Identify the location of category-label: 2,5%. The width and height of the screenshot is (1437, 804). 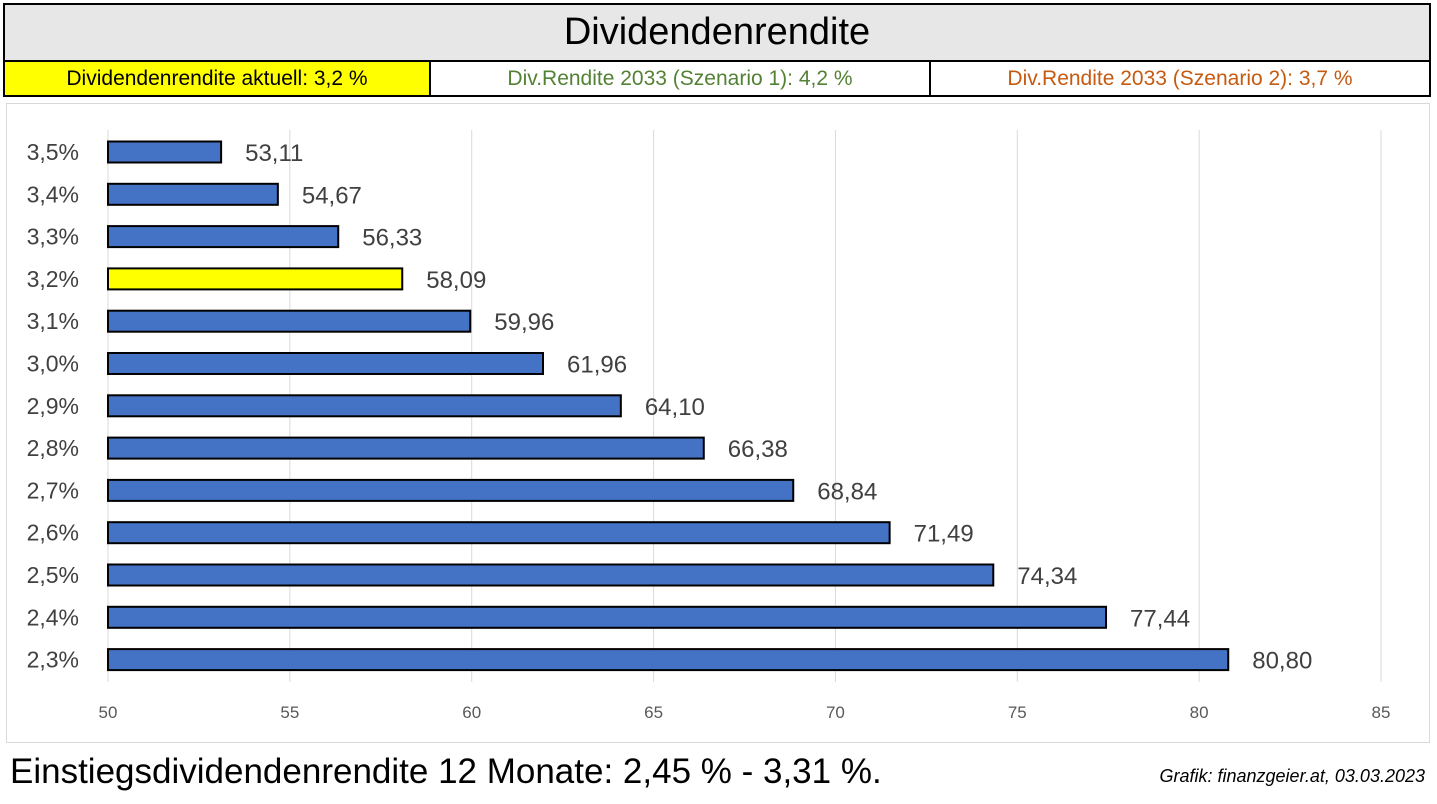
(53, 575).